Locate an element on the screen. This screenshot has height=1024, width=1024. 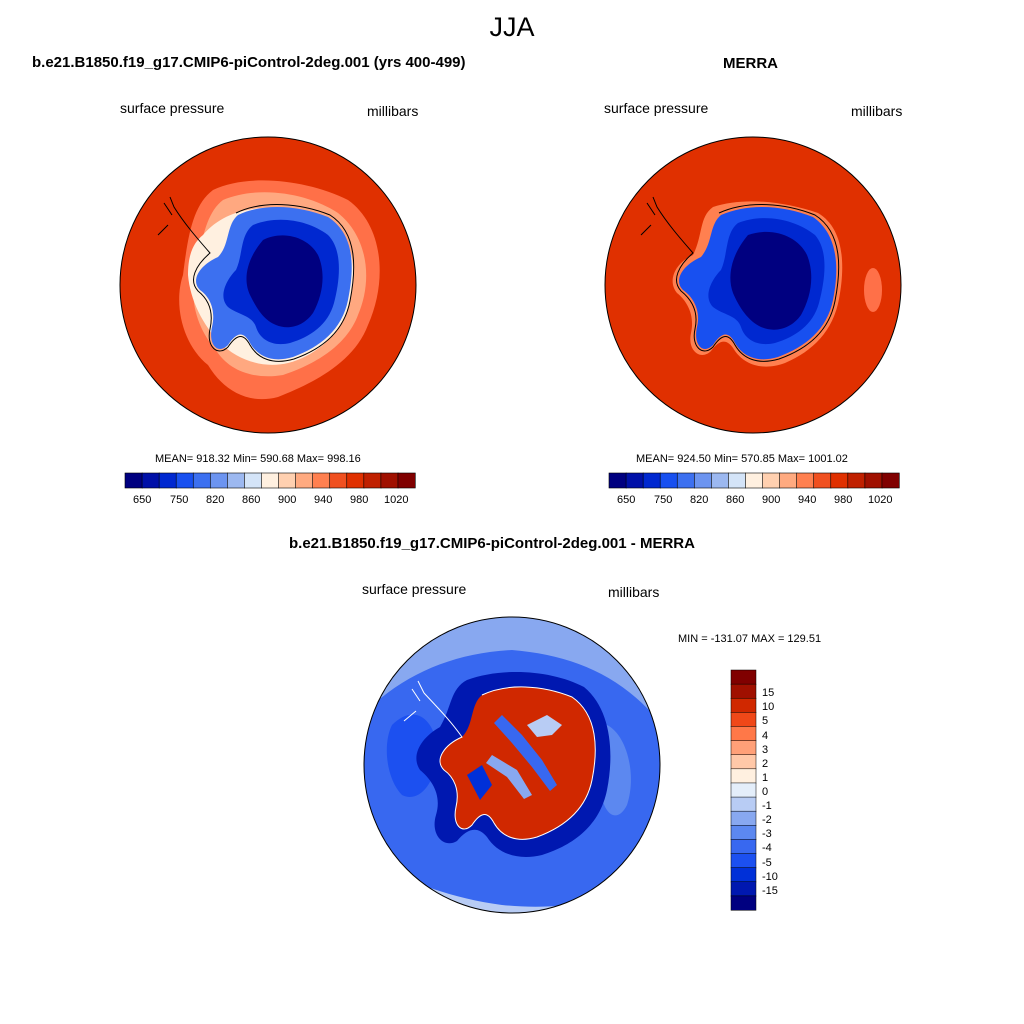
model-coastline is located at coordinates (256, 279).